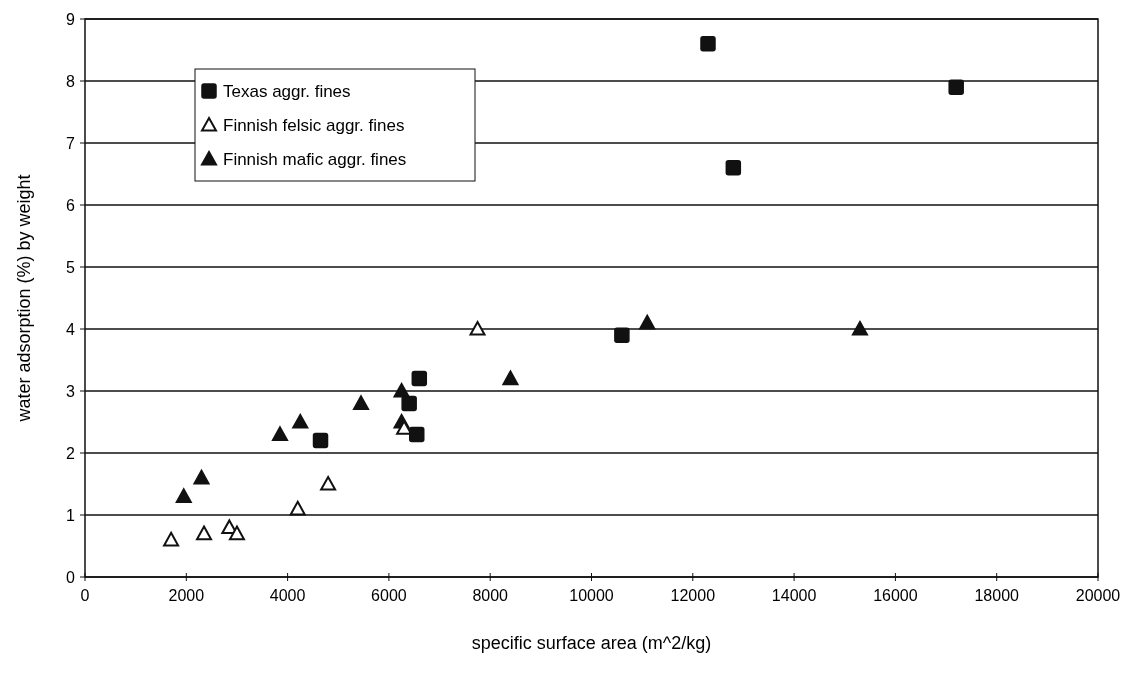  Describe the element at coordinates (895, 595) in the screenshot. I see `x-tick-label: 16000` at that location.